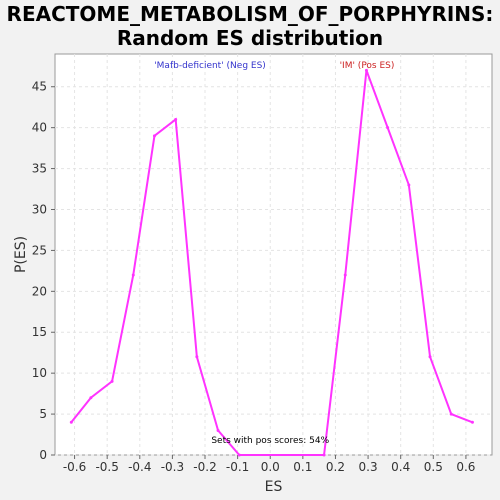 Image resolution: width=500 pixels, height=500 pixels. Describe the element at coordinates (39, 169) in the screenshot. I see `y-tick-label: 35` at that location.